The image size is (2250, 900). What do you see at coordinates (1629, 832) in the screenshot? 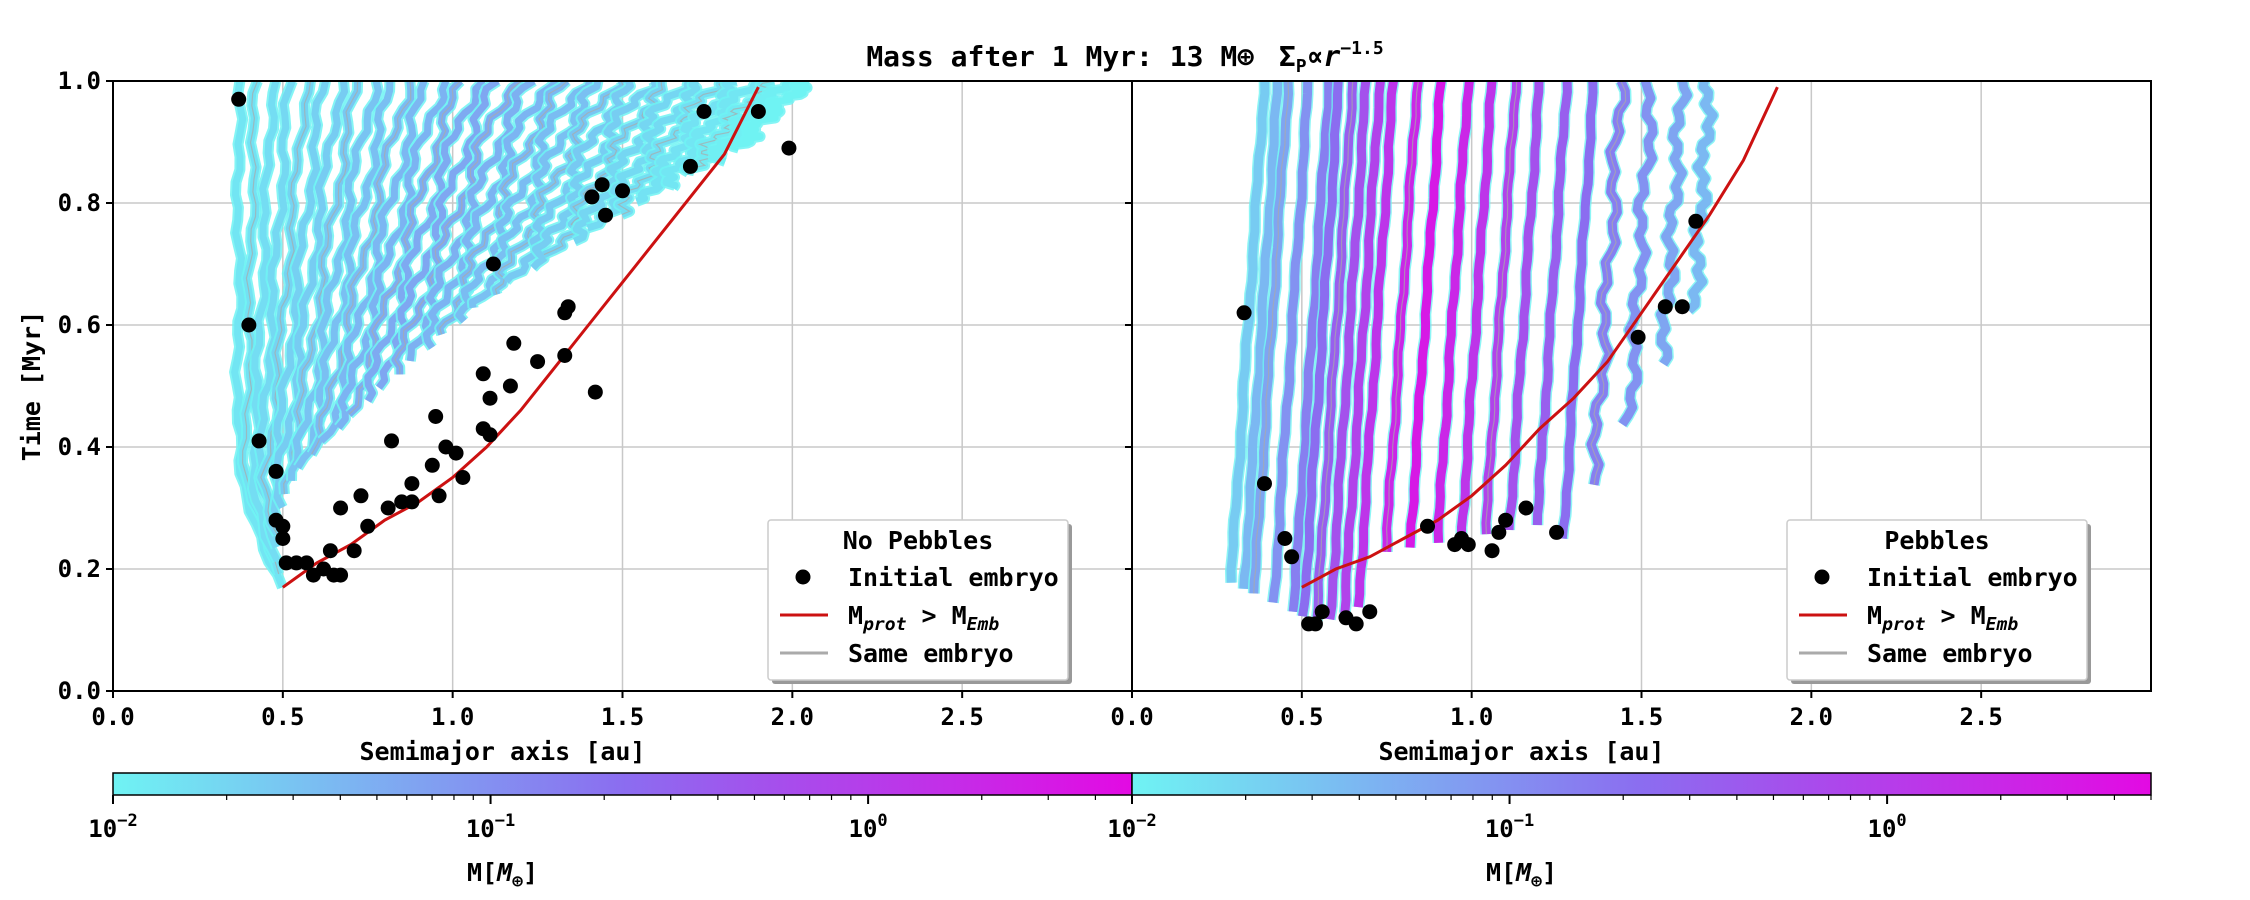
I see `colorbar-right: 10⁻² 10⁻¹ 100 M[M⊕]` at bounding box center [1629, 832].